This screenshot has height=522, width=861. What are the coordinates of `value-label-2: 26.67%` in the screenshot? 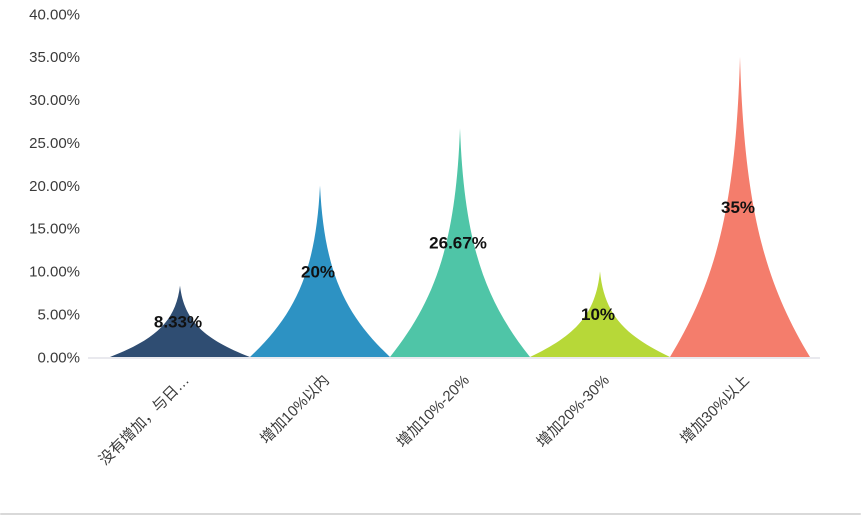 It's located at (458, 243).